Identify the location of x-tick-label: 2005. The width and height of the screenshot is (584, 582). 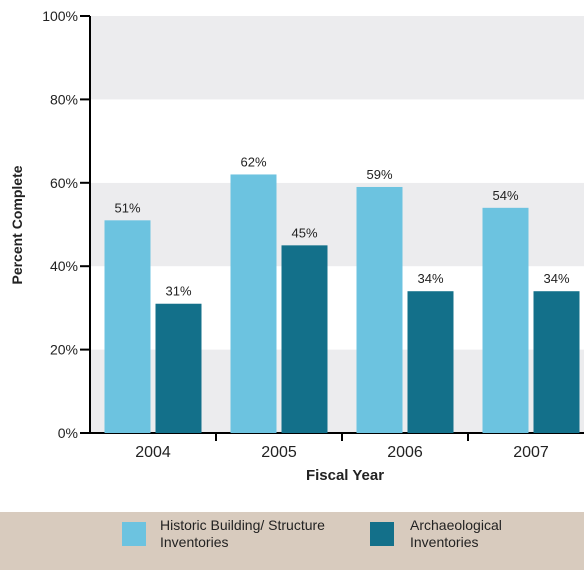
(279, 452).